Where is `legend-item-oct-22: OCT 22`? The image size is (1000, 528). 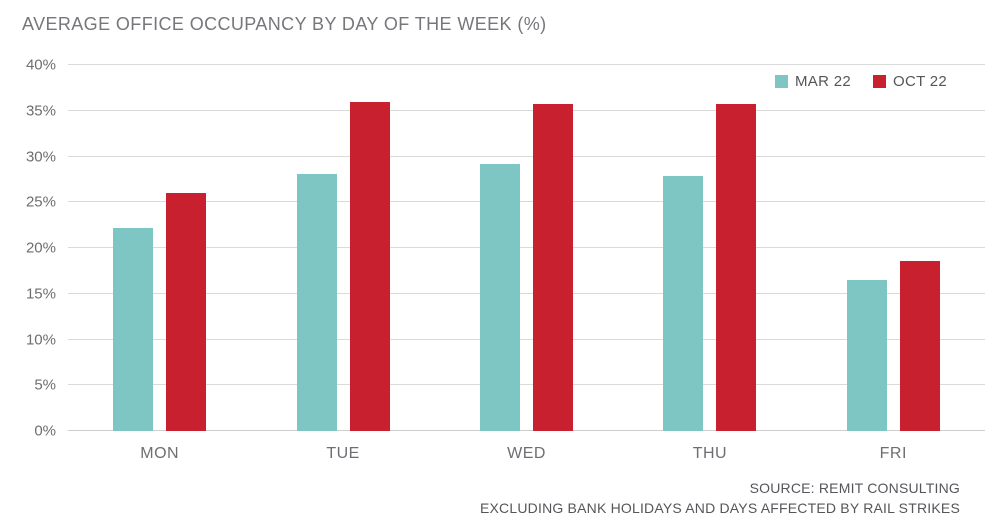 legend-item-oct-22: OCT 22 is located at coordinates (910, 81).